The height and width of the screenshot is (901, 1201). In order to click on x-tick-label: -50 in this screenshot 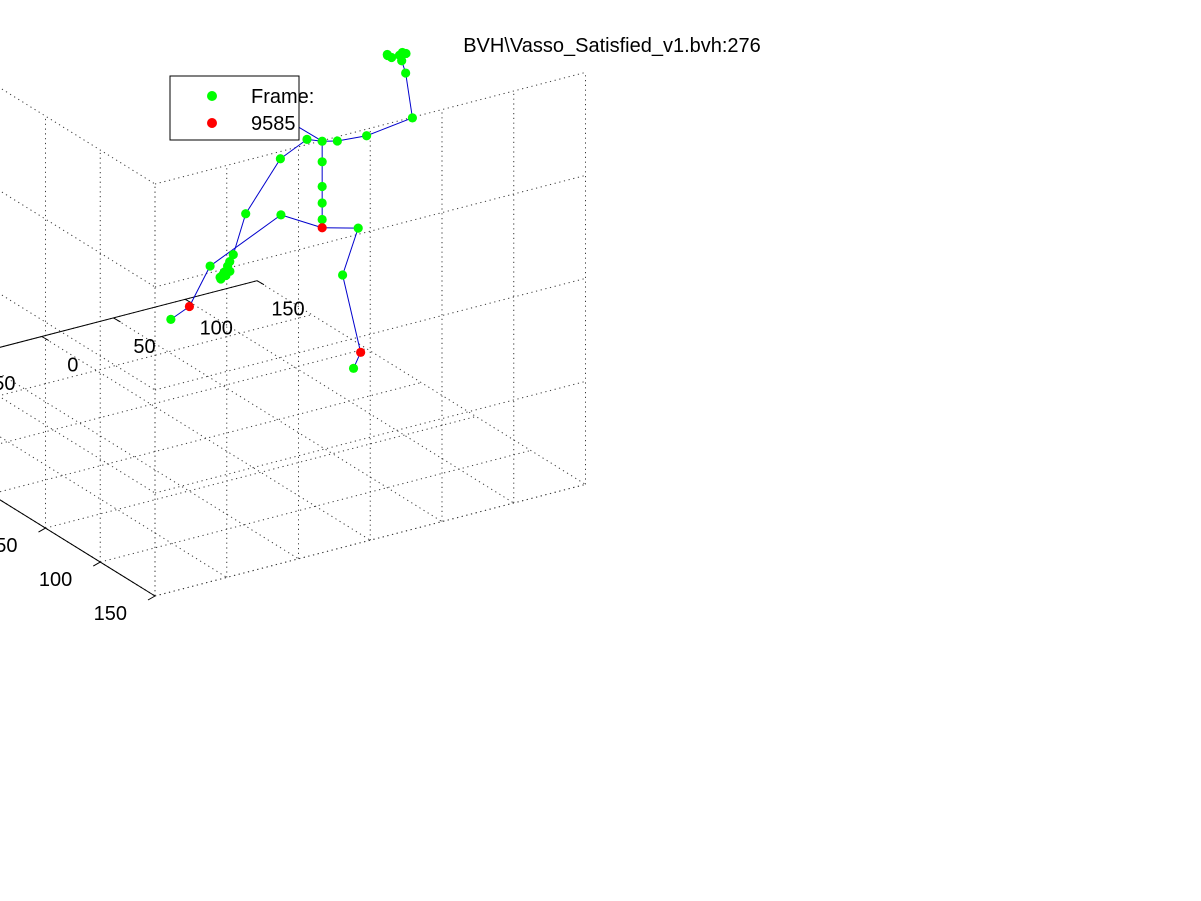, I will do `click(7, 384)`.